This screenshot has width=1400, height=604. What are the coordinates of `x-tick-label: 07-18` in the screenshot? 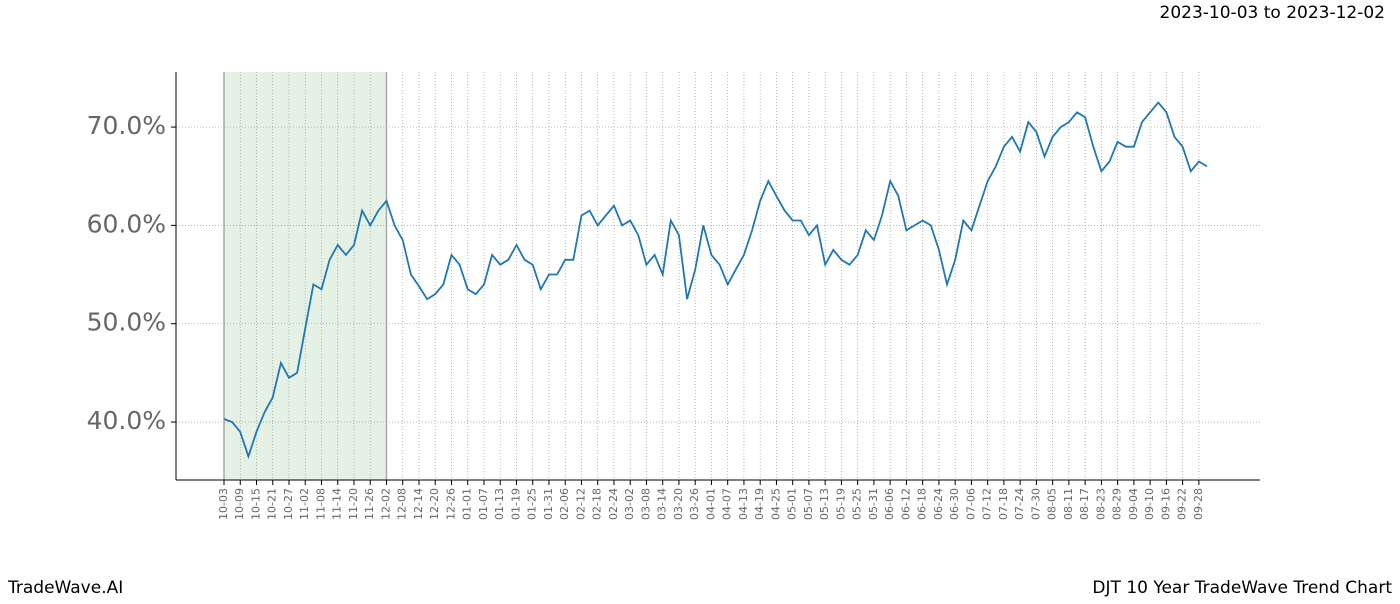 It's located at (1003, 504).